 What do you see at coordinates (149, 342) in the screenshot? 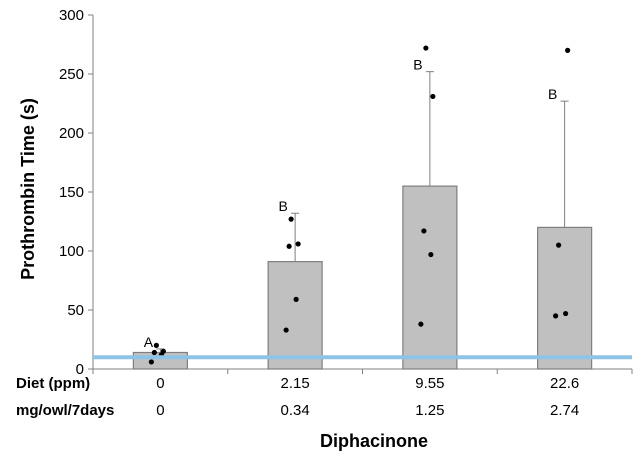
I see `significance-letter: A` at bounding box center [149, 342].